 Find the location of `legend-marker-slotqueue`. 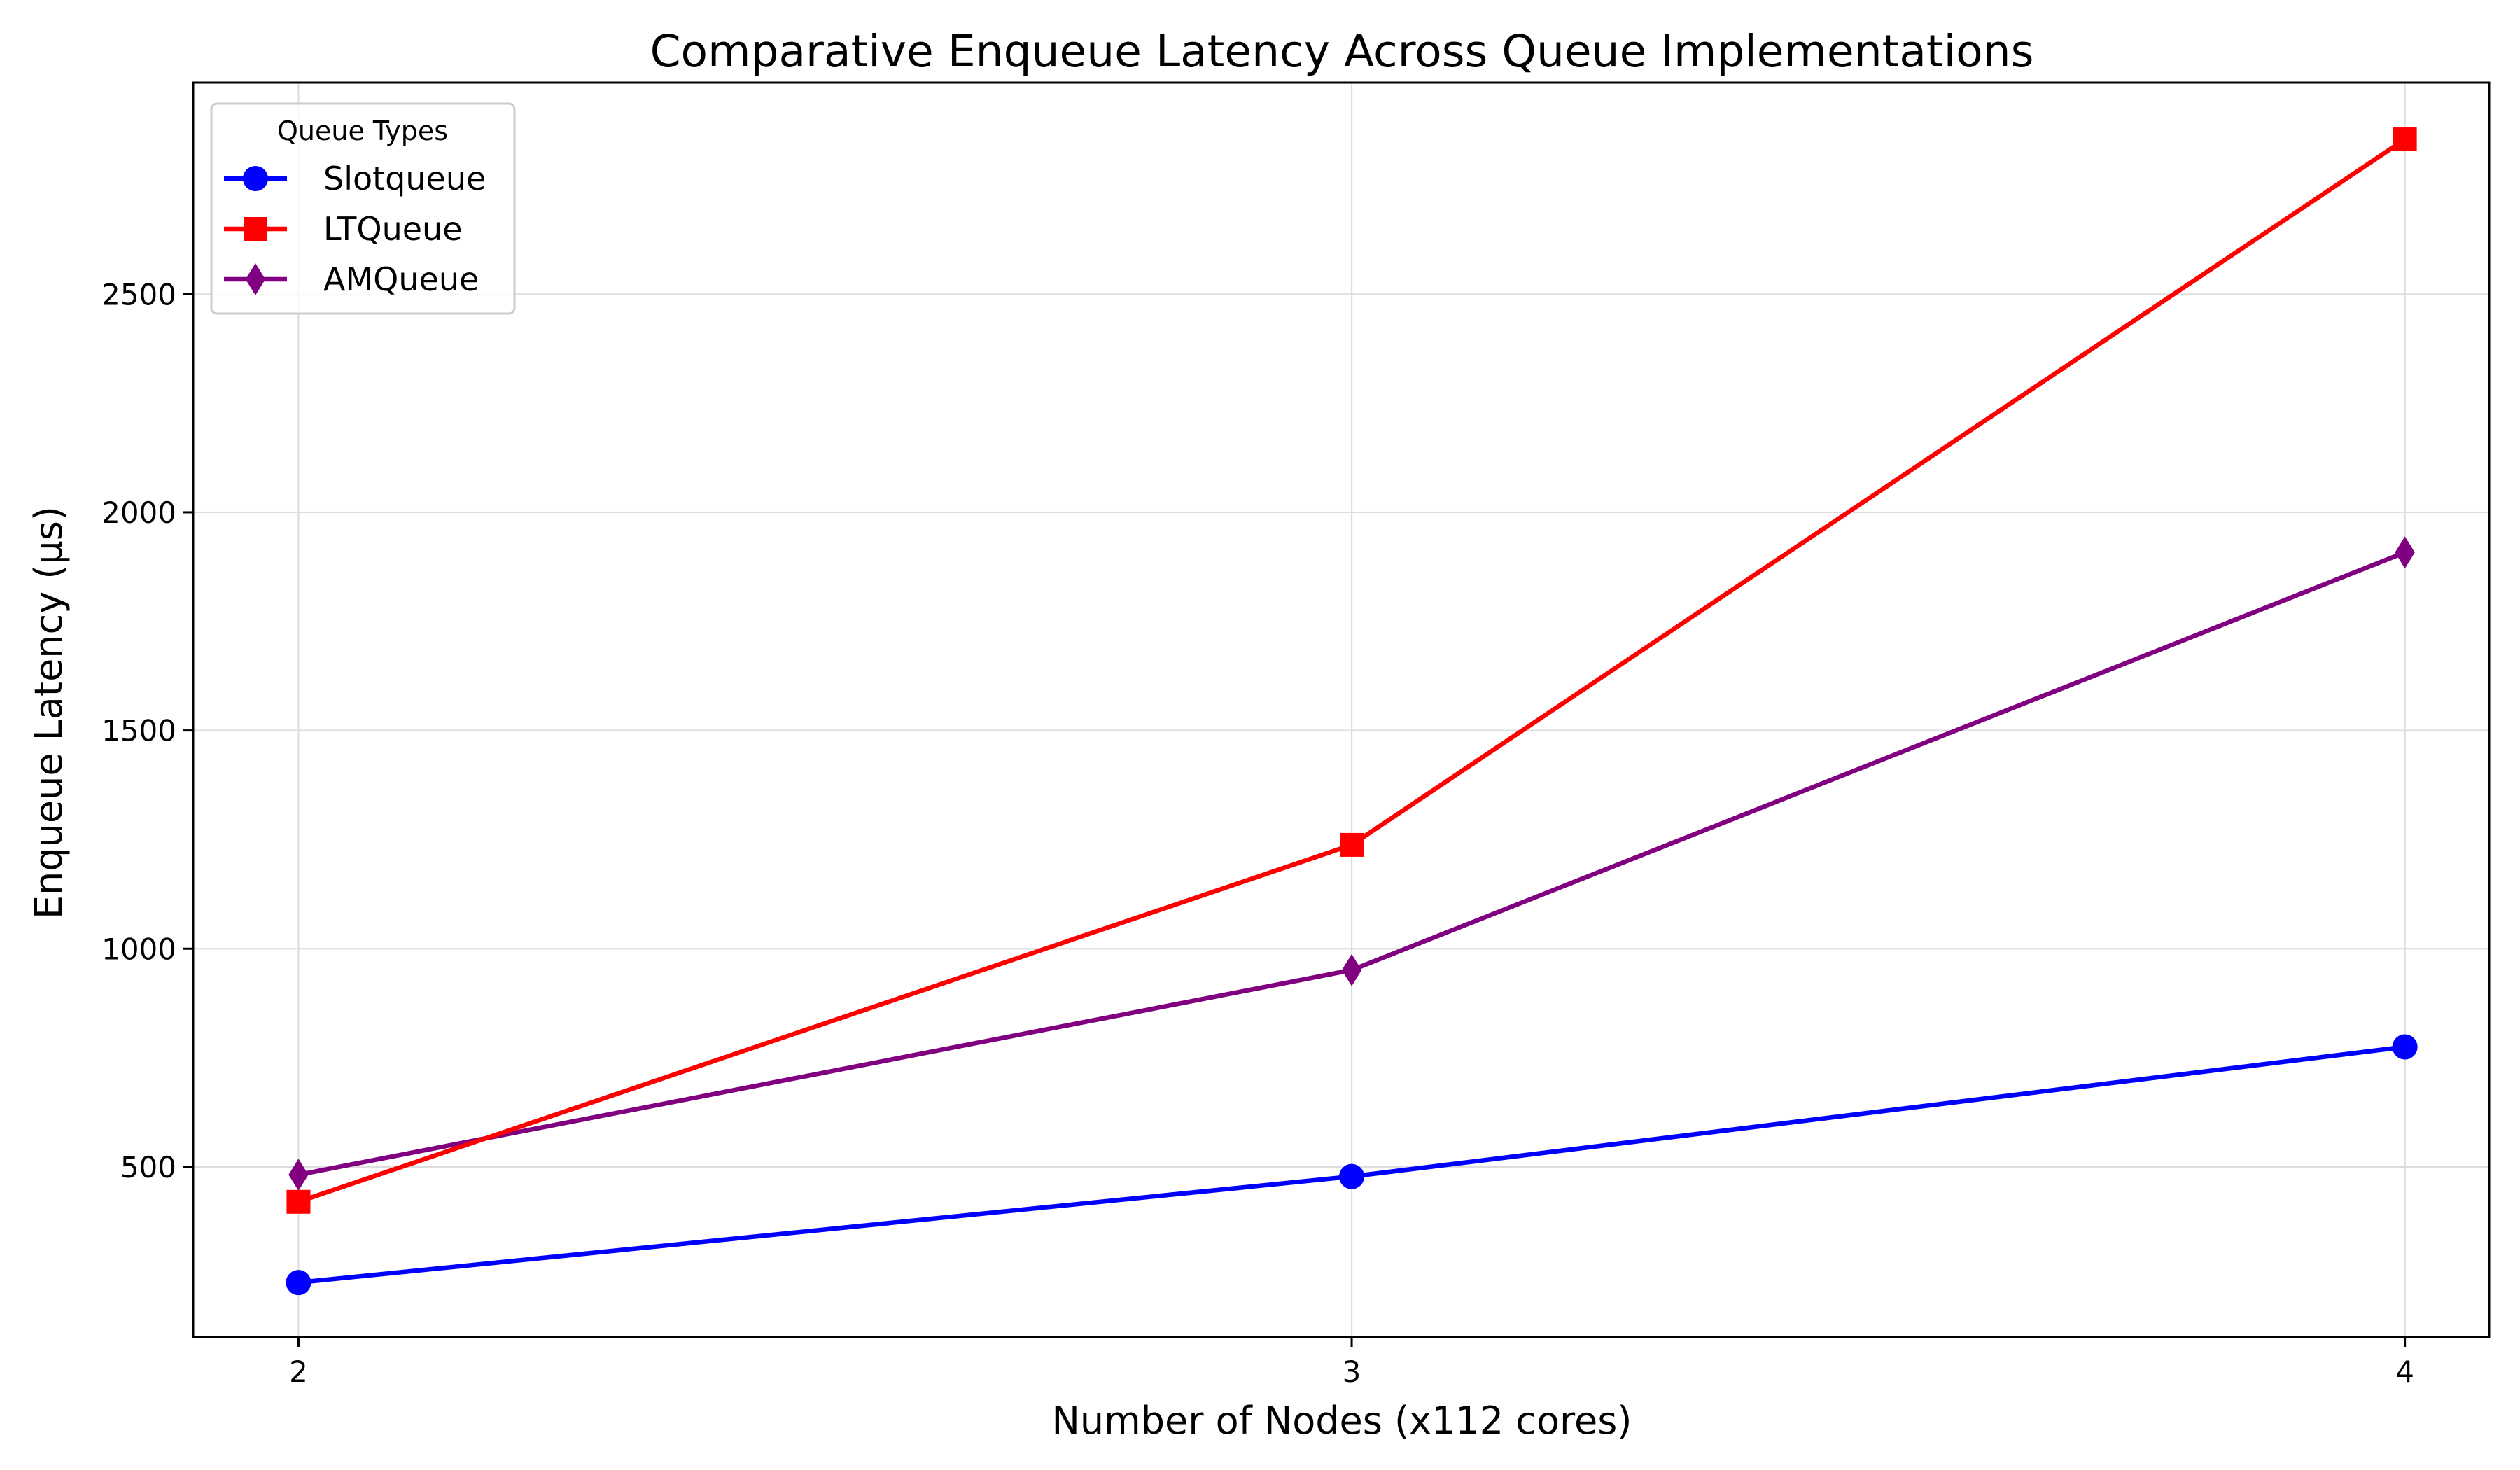

legend-marker-slotqueue is located at coordinates (255, 178).